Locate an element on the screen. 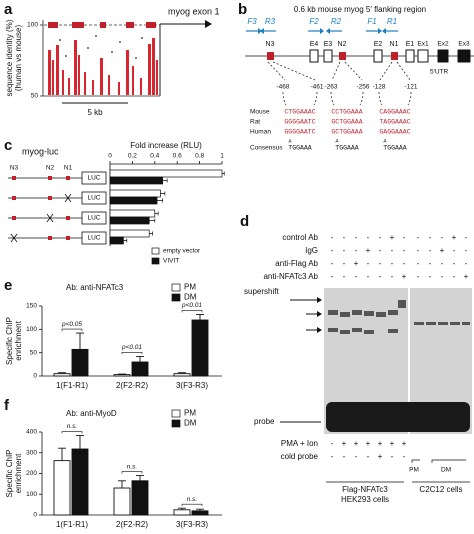  annotation: n.s. is located at coordinates (132, 466).